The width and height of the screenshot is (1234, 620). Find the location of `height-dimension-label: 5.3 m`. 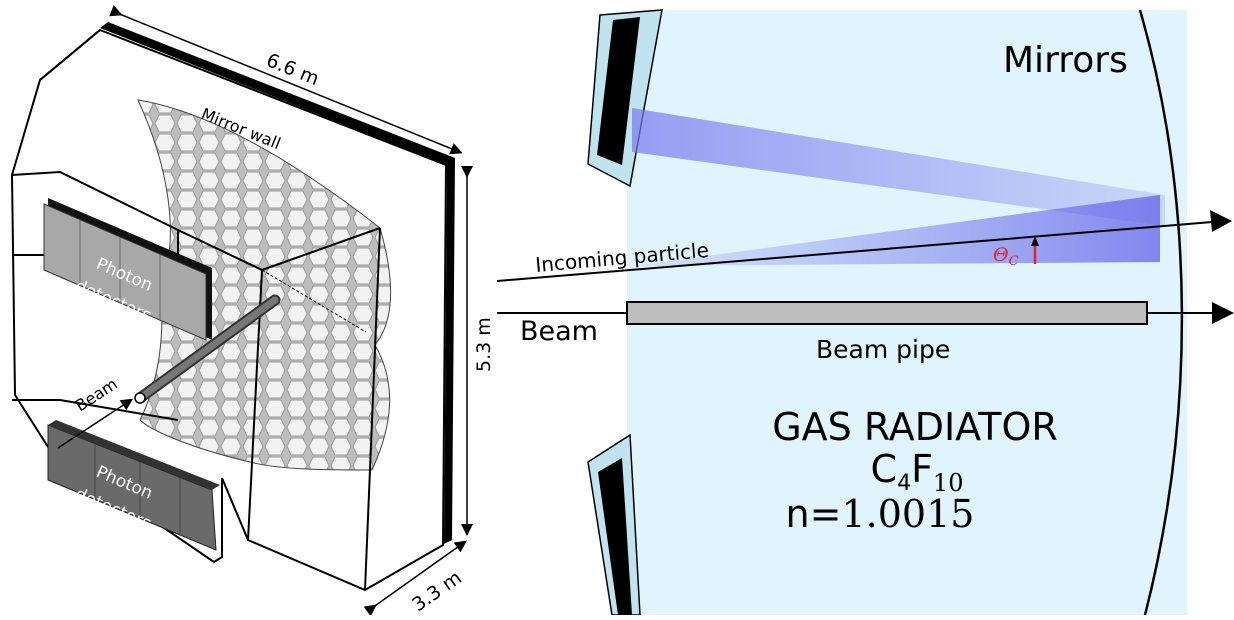

height-dimension-label: 5.3 m is located at coordinates (484, 344).